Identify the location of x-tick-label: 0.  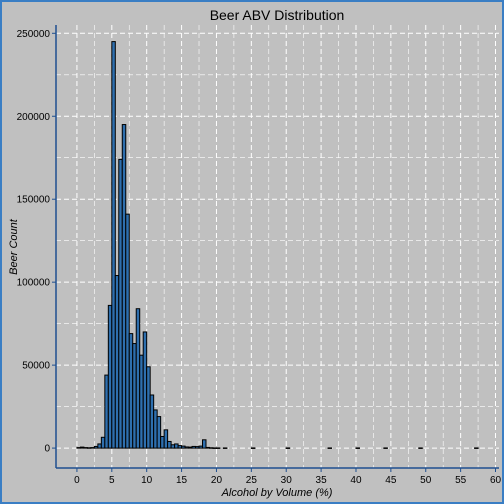
(77, 480).